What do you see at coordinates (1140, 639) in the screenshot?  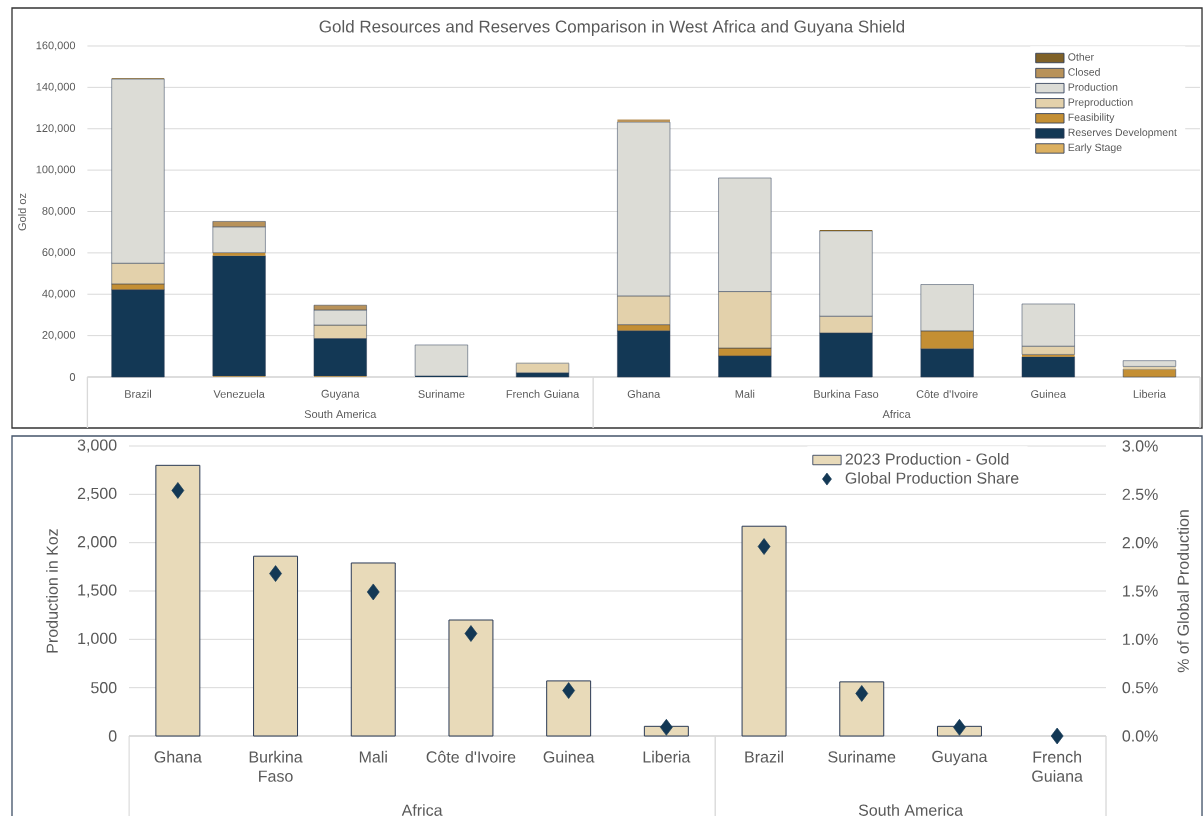 I see `y2-tick-label: 1.0%` at bounding box center [1140, 639].